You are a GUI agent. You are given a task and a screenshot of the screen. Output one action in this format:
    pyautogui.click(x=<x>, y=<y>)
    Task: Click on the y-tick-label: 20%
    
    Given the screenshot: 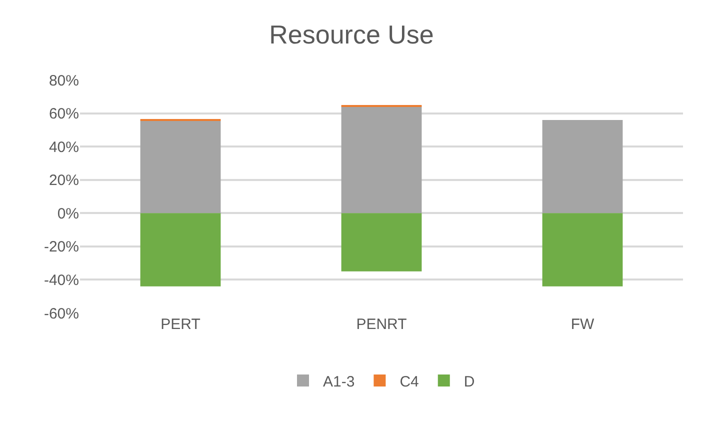 What is the action you would take?
    pyautogui.click(x=63, y=181)
    